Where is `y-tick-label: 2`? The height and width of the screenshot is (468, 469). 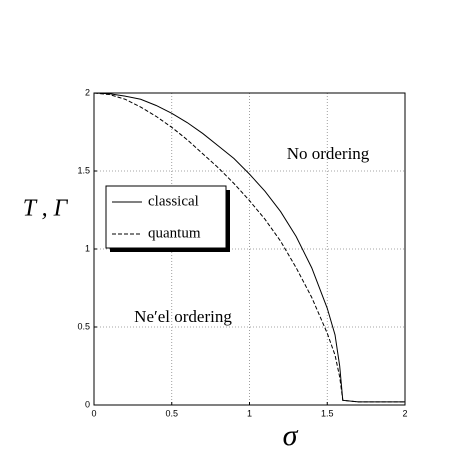
y-tick-label: 2 is located at coordinates (87, 92).